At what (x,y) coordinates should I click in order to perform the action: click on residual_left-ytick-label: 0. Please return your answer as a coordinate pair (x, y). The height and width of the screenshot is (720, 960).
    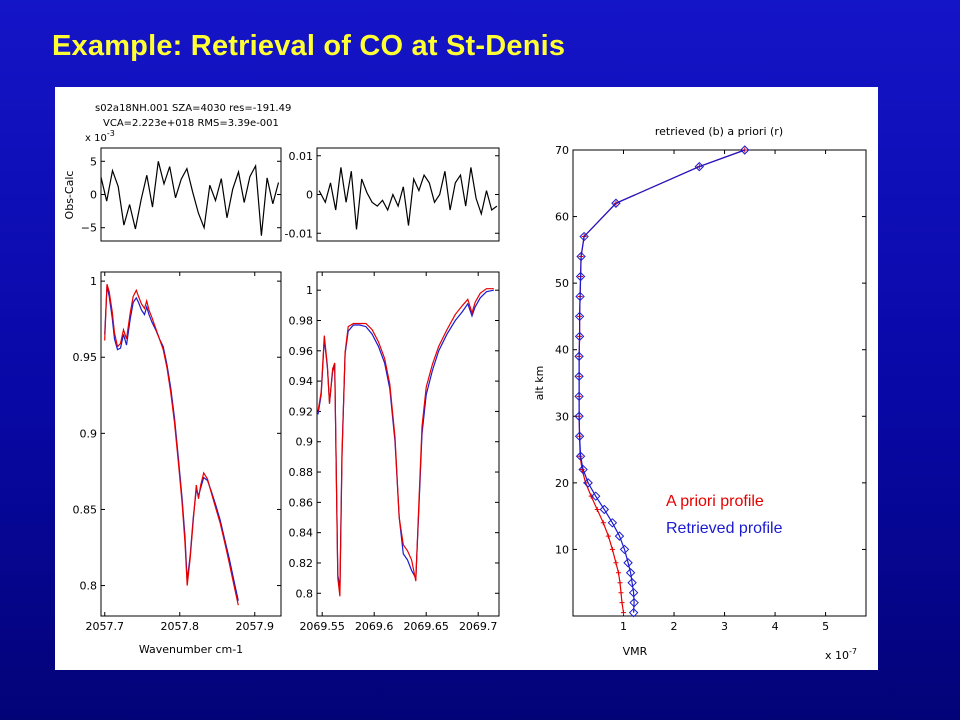
    Looking at the image, I should click on (93, 195).